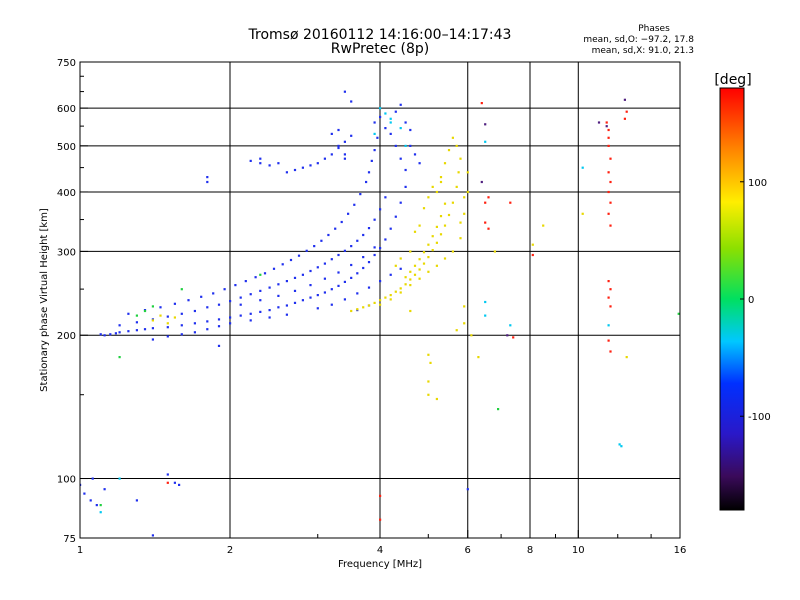  I want to click on x-tick-label: 10, so click(578, 550).